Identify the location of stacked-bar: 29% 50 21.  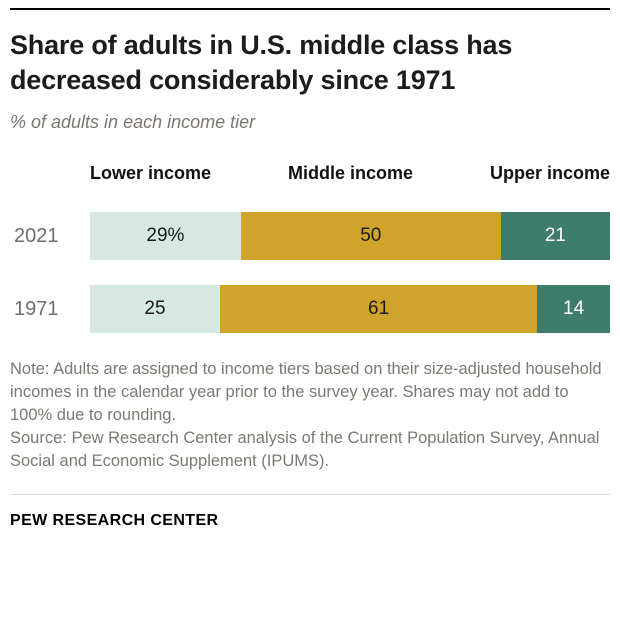
(350, 236).